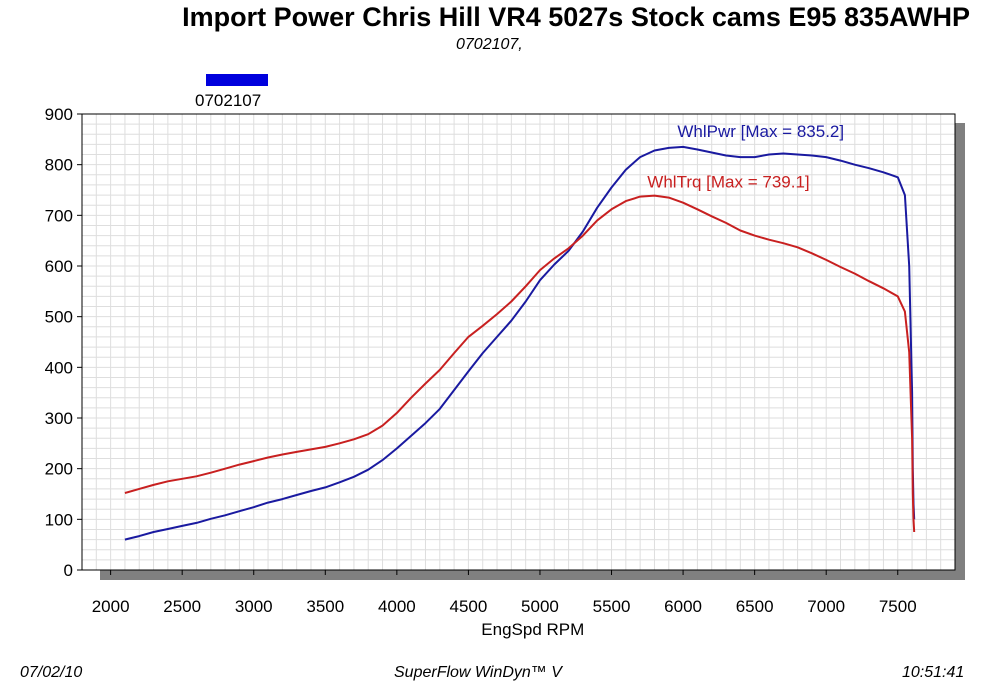 This screenshot has height=687, width=1000. I want to click on x-tick-label: 2000, so click(111, 606).